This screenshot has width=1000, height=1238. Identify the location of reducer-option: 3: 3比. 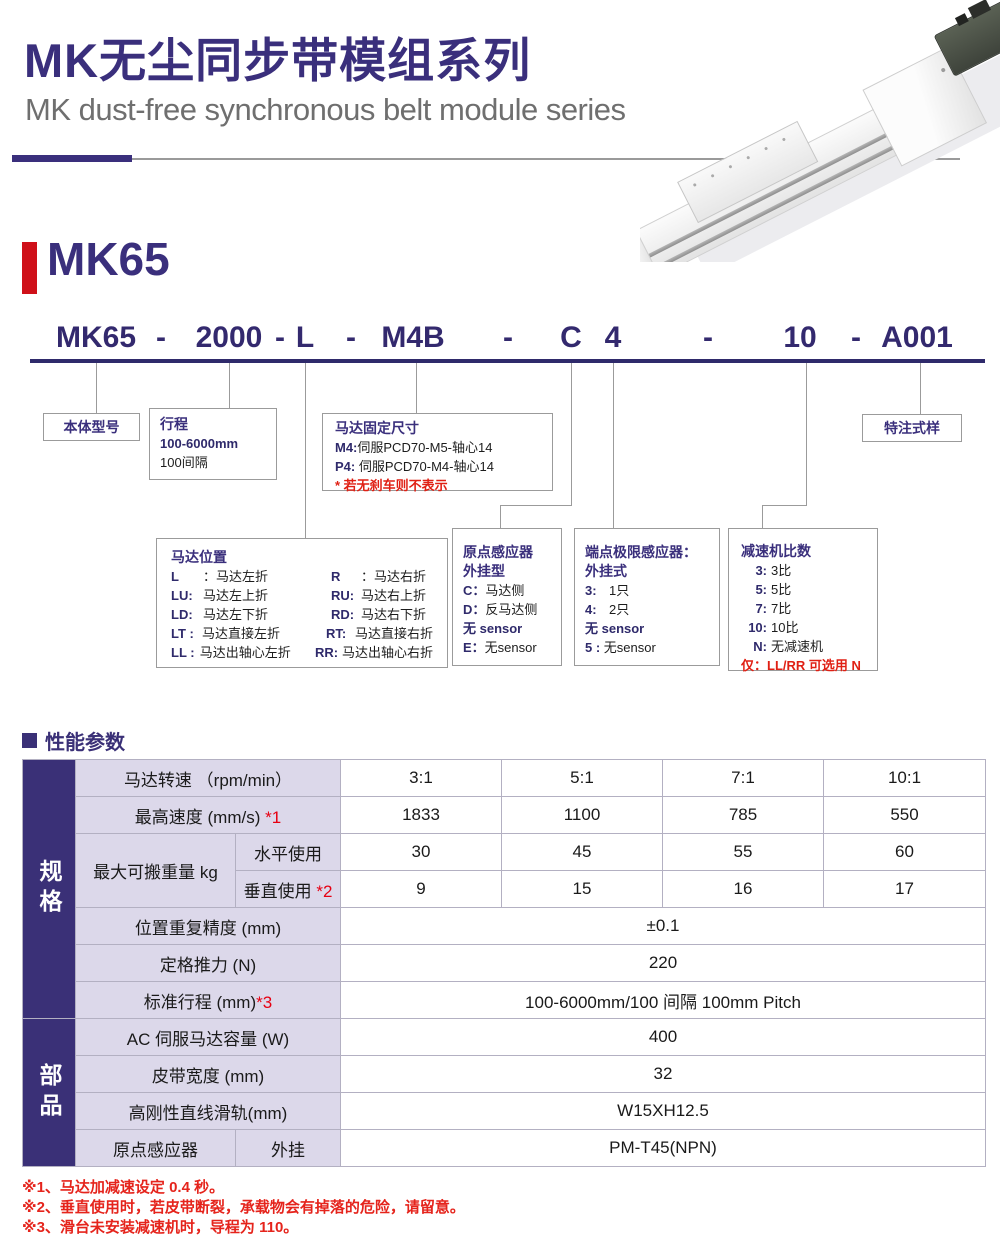
(773, 570).